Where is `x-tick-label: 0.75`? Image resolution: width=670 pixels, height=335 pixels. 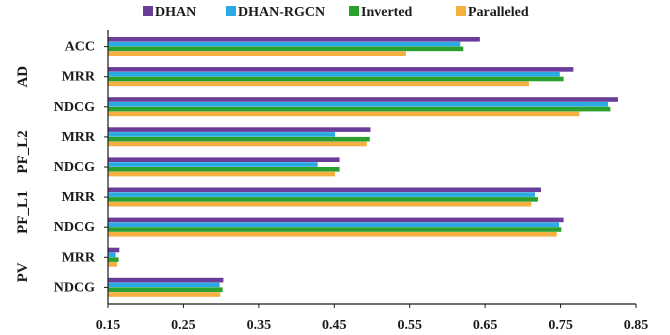
x-tick-label: 0.75 is located at coordinates (560, 325).